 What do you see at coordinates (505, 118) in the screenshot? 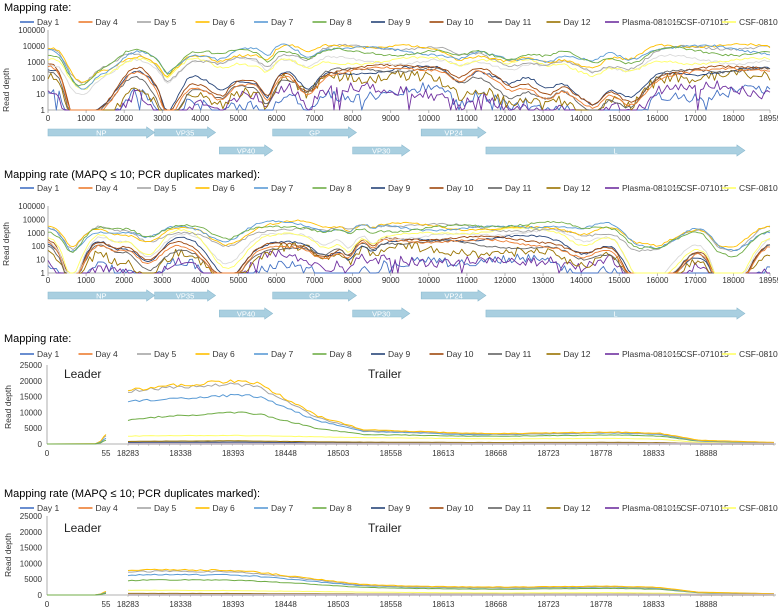
I see `x-tick-label: 12000` at bounding box center [505, 118].